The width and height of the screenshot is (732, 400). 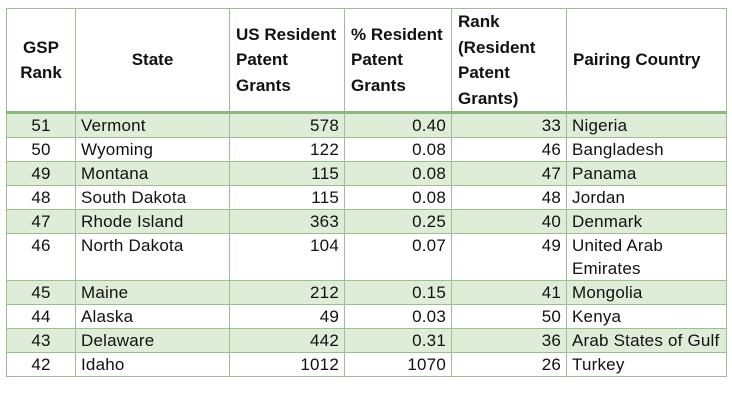 I want to click on cell-state: Alaska, so click(x=152, y=316).